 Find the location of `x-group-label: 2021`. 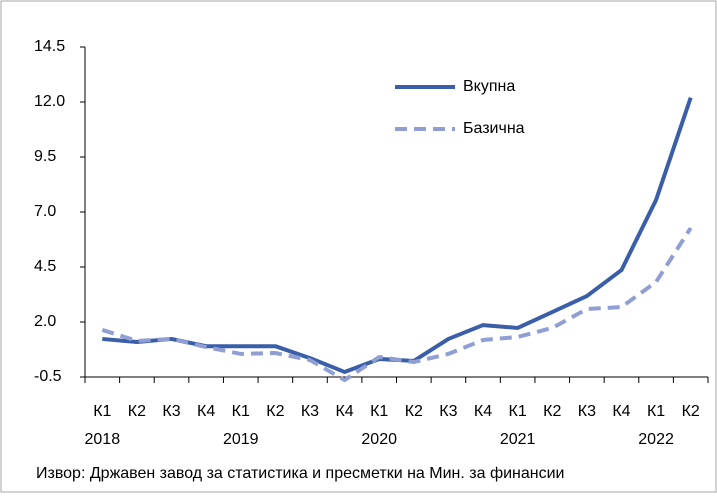

x-group-label: 2021 is located at coordinates (518, 439).